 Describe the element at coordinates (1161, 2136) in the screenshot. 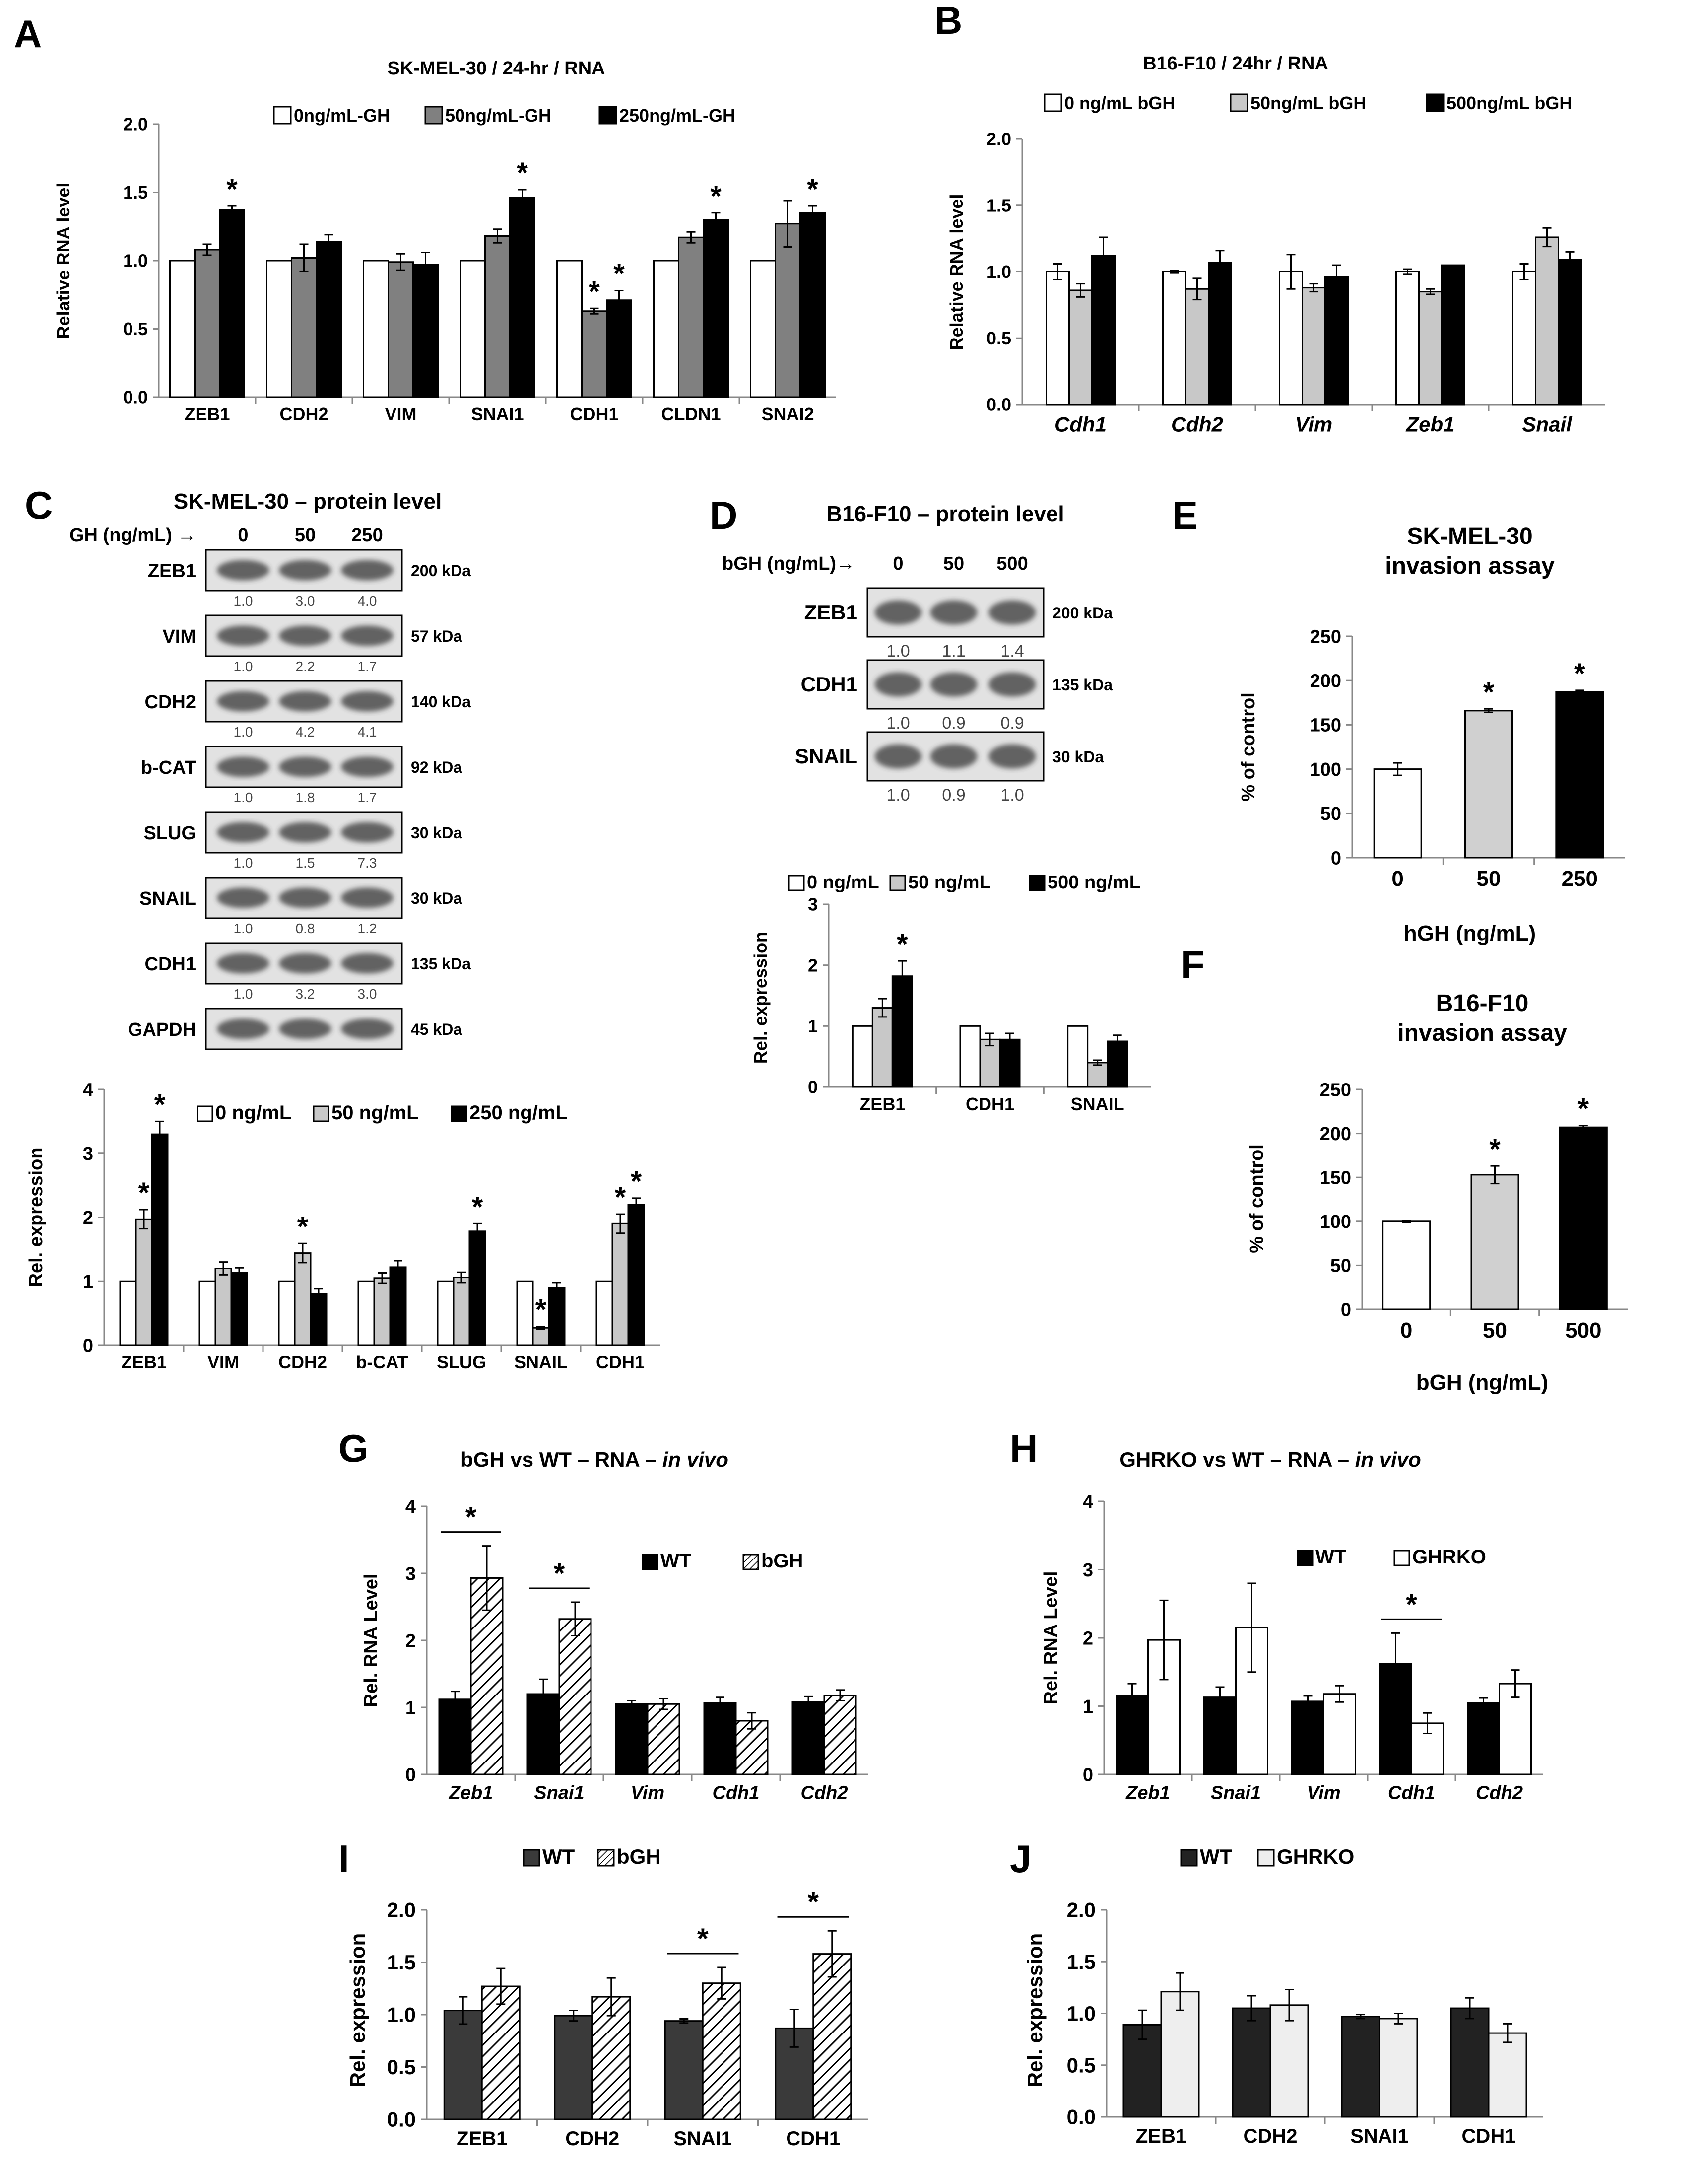

I see `x-tick-label-ZEB1: ZEB1` at that location.